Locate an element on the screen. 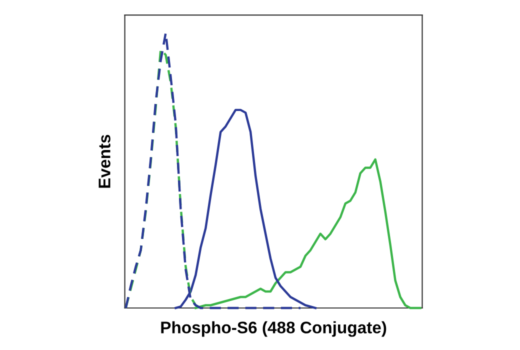  y-axis-title: Events is located at coordinates (104, 161).